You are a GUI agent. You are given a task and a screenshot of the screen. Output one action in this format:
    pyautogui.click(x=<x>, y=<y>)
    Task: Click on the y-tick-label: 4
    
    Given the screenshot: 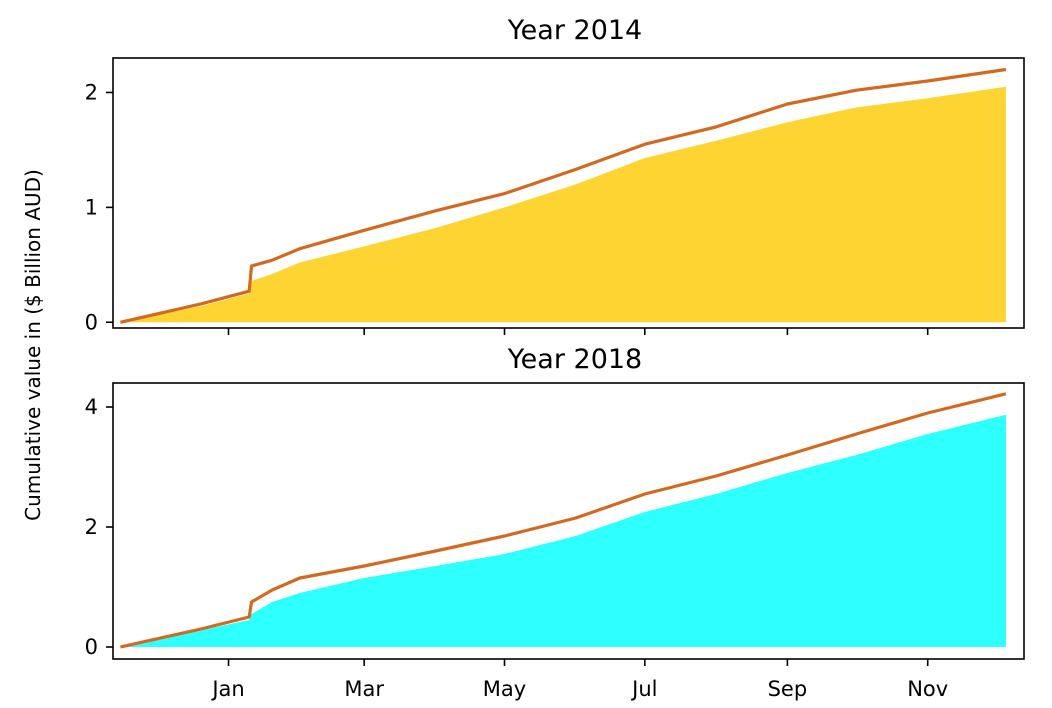 What is the action you would take?
    pyautogui.click(x=91, y=407)
    